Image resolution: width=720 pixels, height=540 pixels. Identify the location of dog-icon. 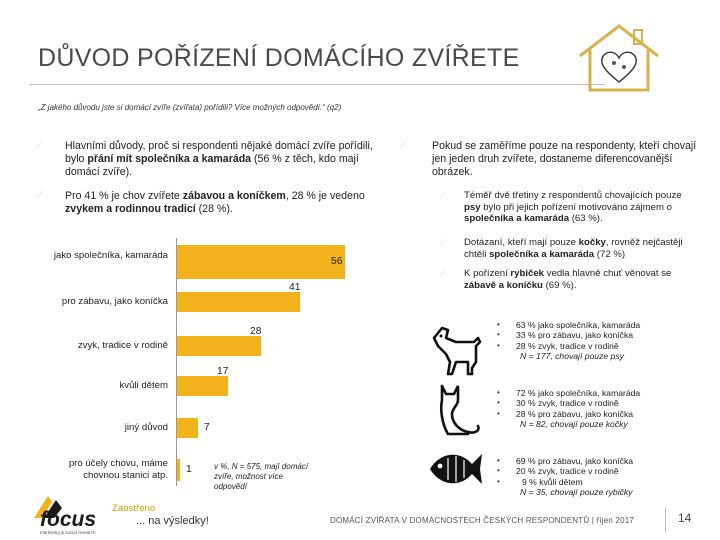
(457, 351).